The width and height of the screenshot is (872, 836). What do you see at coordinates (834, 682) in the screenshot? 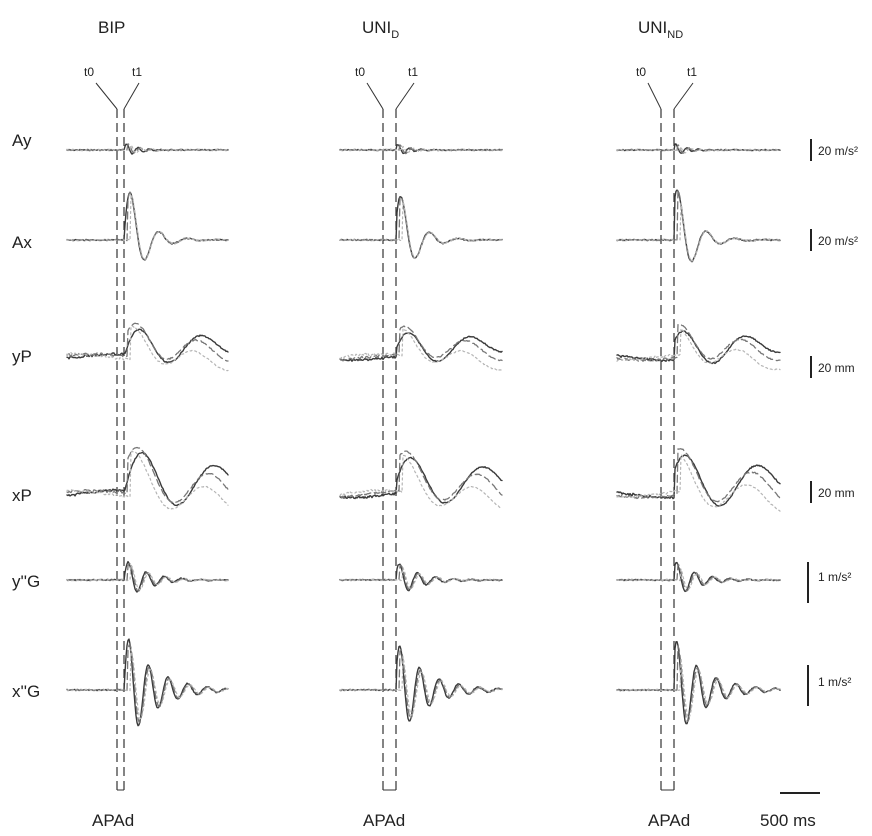
I see `scale-label-xpg: 1 m/s²` at bounding box center [834, 682].